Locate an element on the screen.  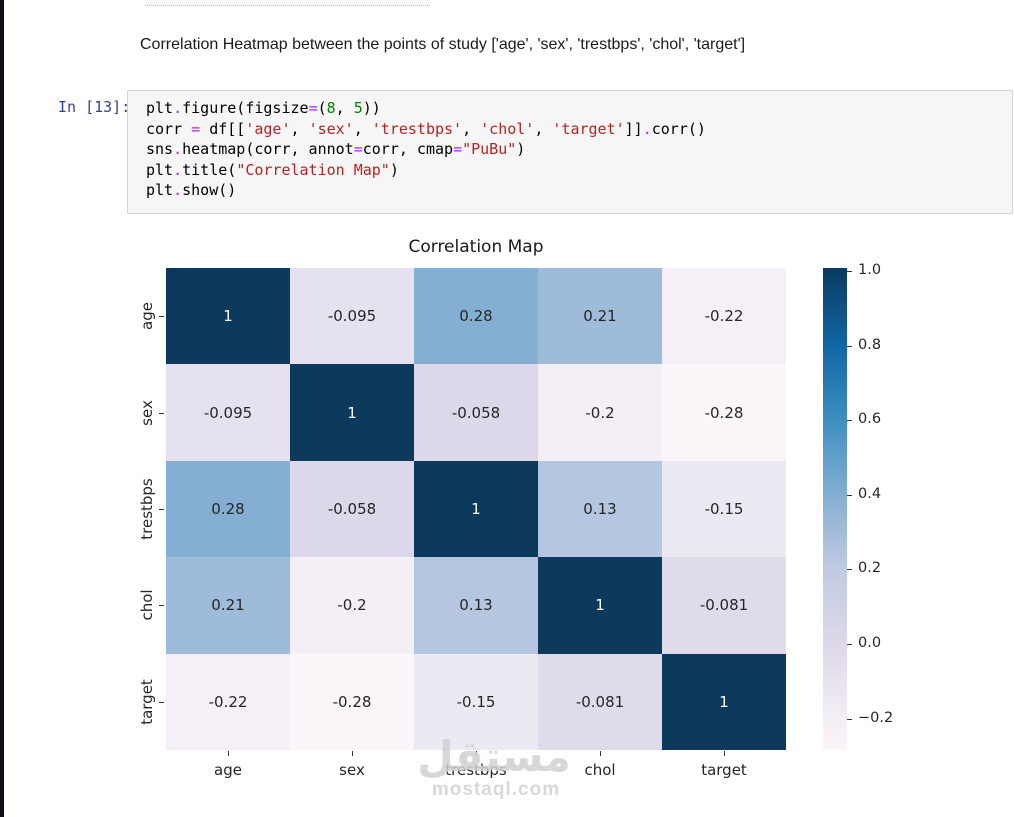
code-token: ( is located at coordinates (322, 108).